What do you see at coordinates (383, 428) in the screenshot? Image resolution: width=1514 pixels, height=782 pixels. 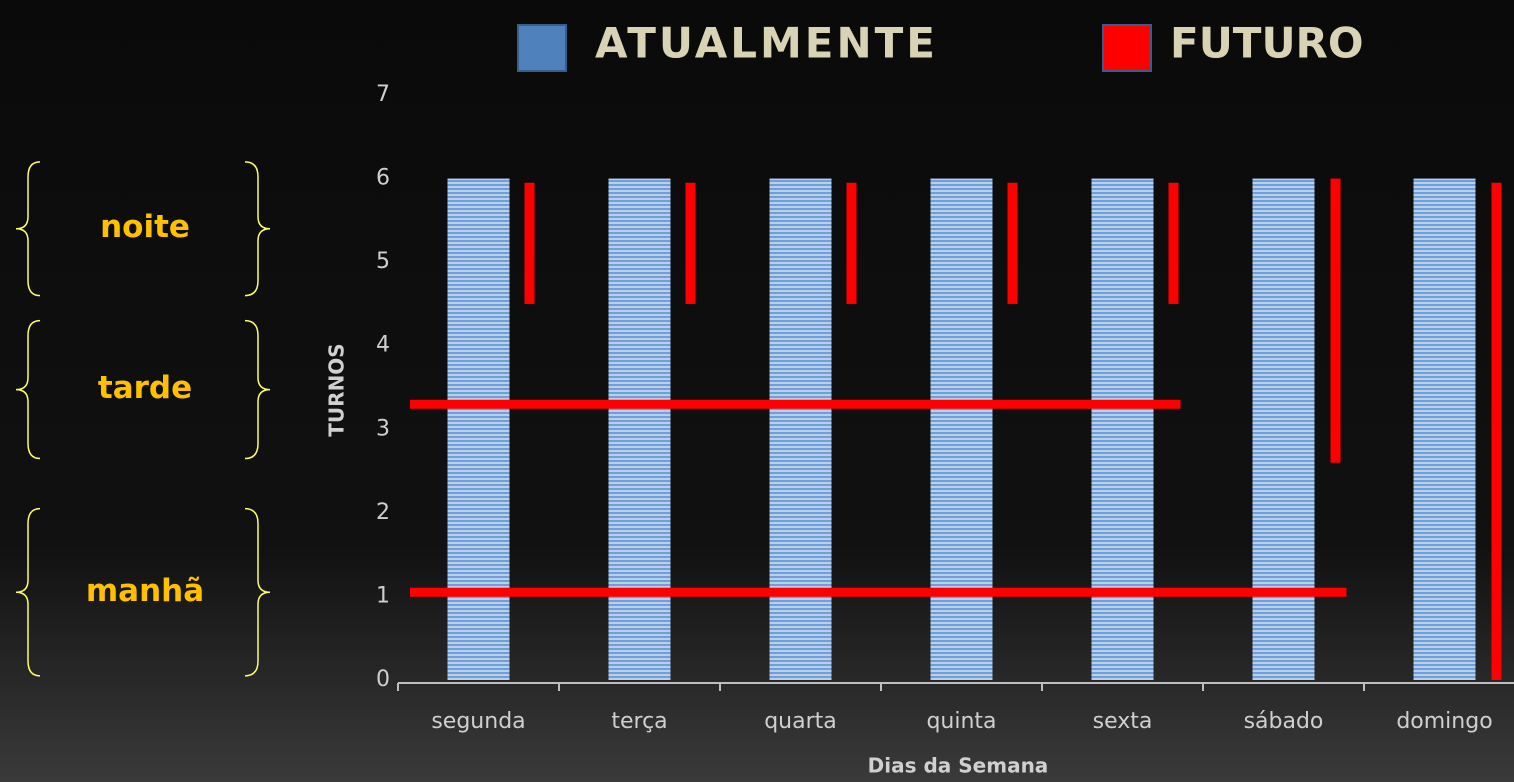 I see `y-tick-label: 3` at bounding box center [383, 428].